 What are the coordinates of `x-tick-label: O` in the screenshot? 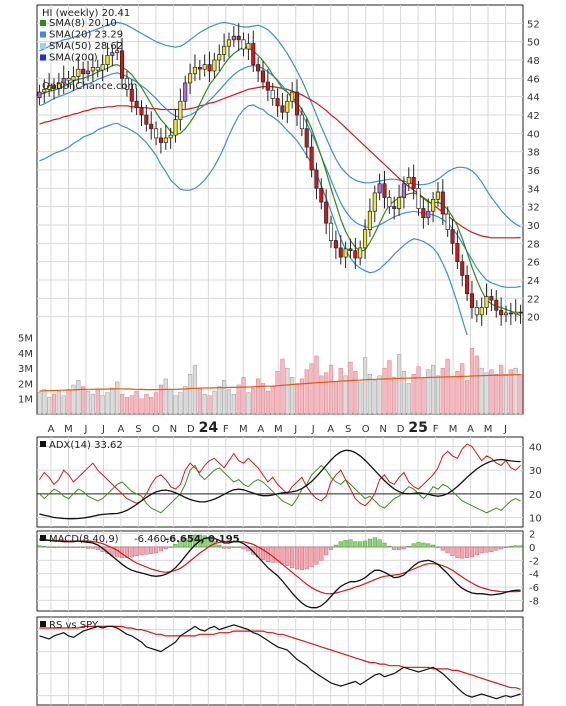 It's located at (156, 429).